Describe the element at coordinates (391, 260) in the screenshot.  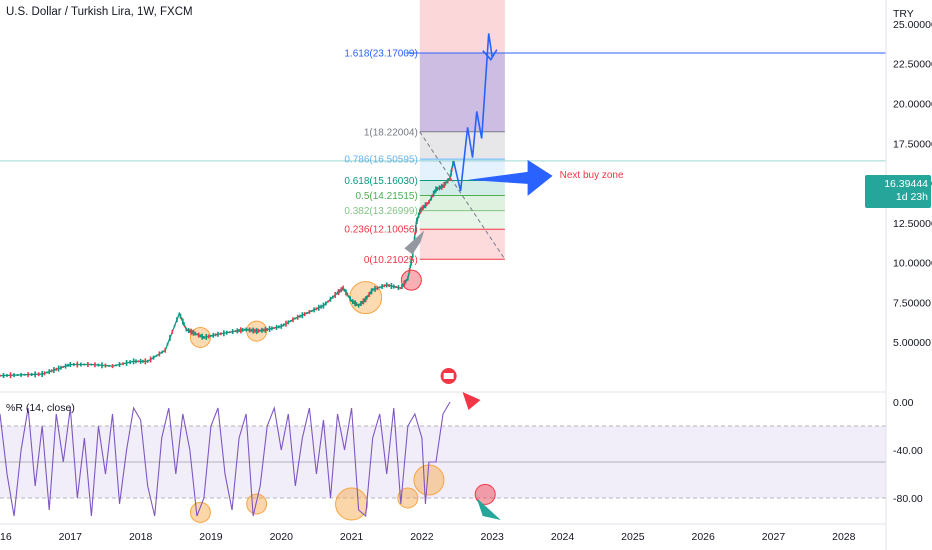
I see `fib-level-label-0: 0(10.21025)` at that location.